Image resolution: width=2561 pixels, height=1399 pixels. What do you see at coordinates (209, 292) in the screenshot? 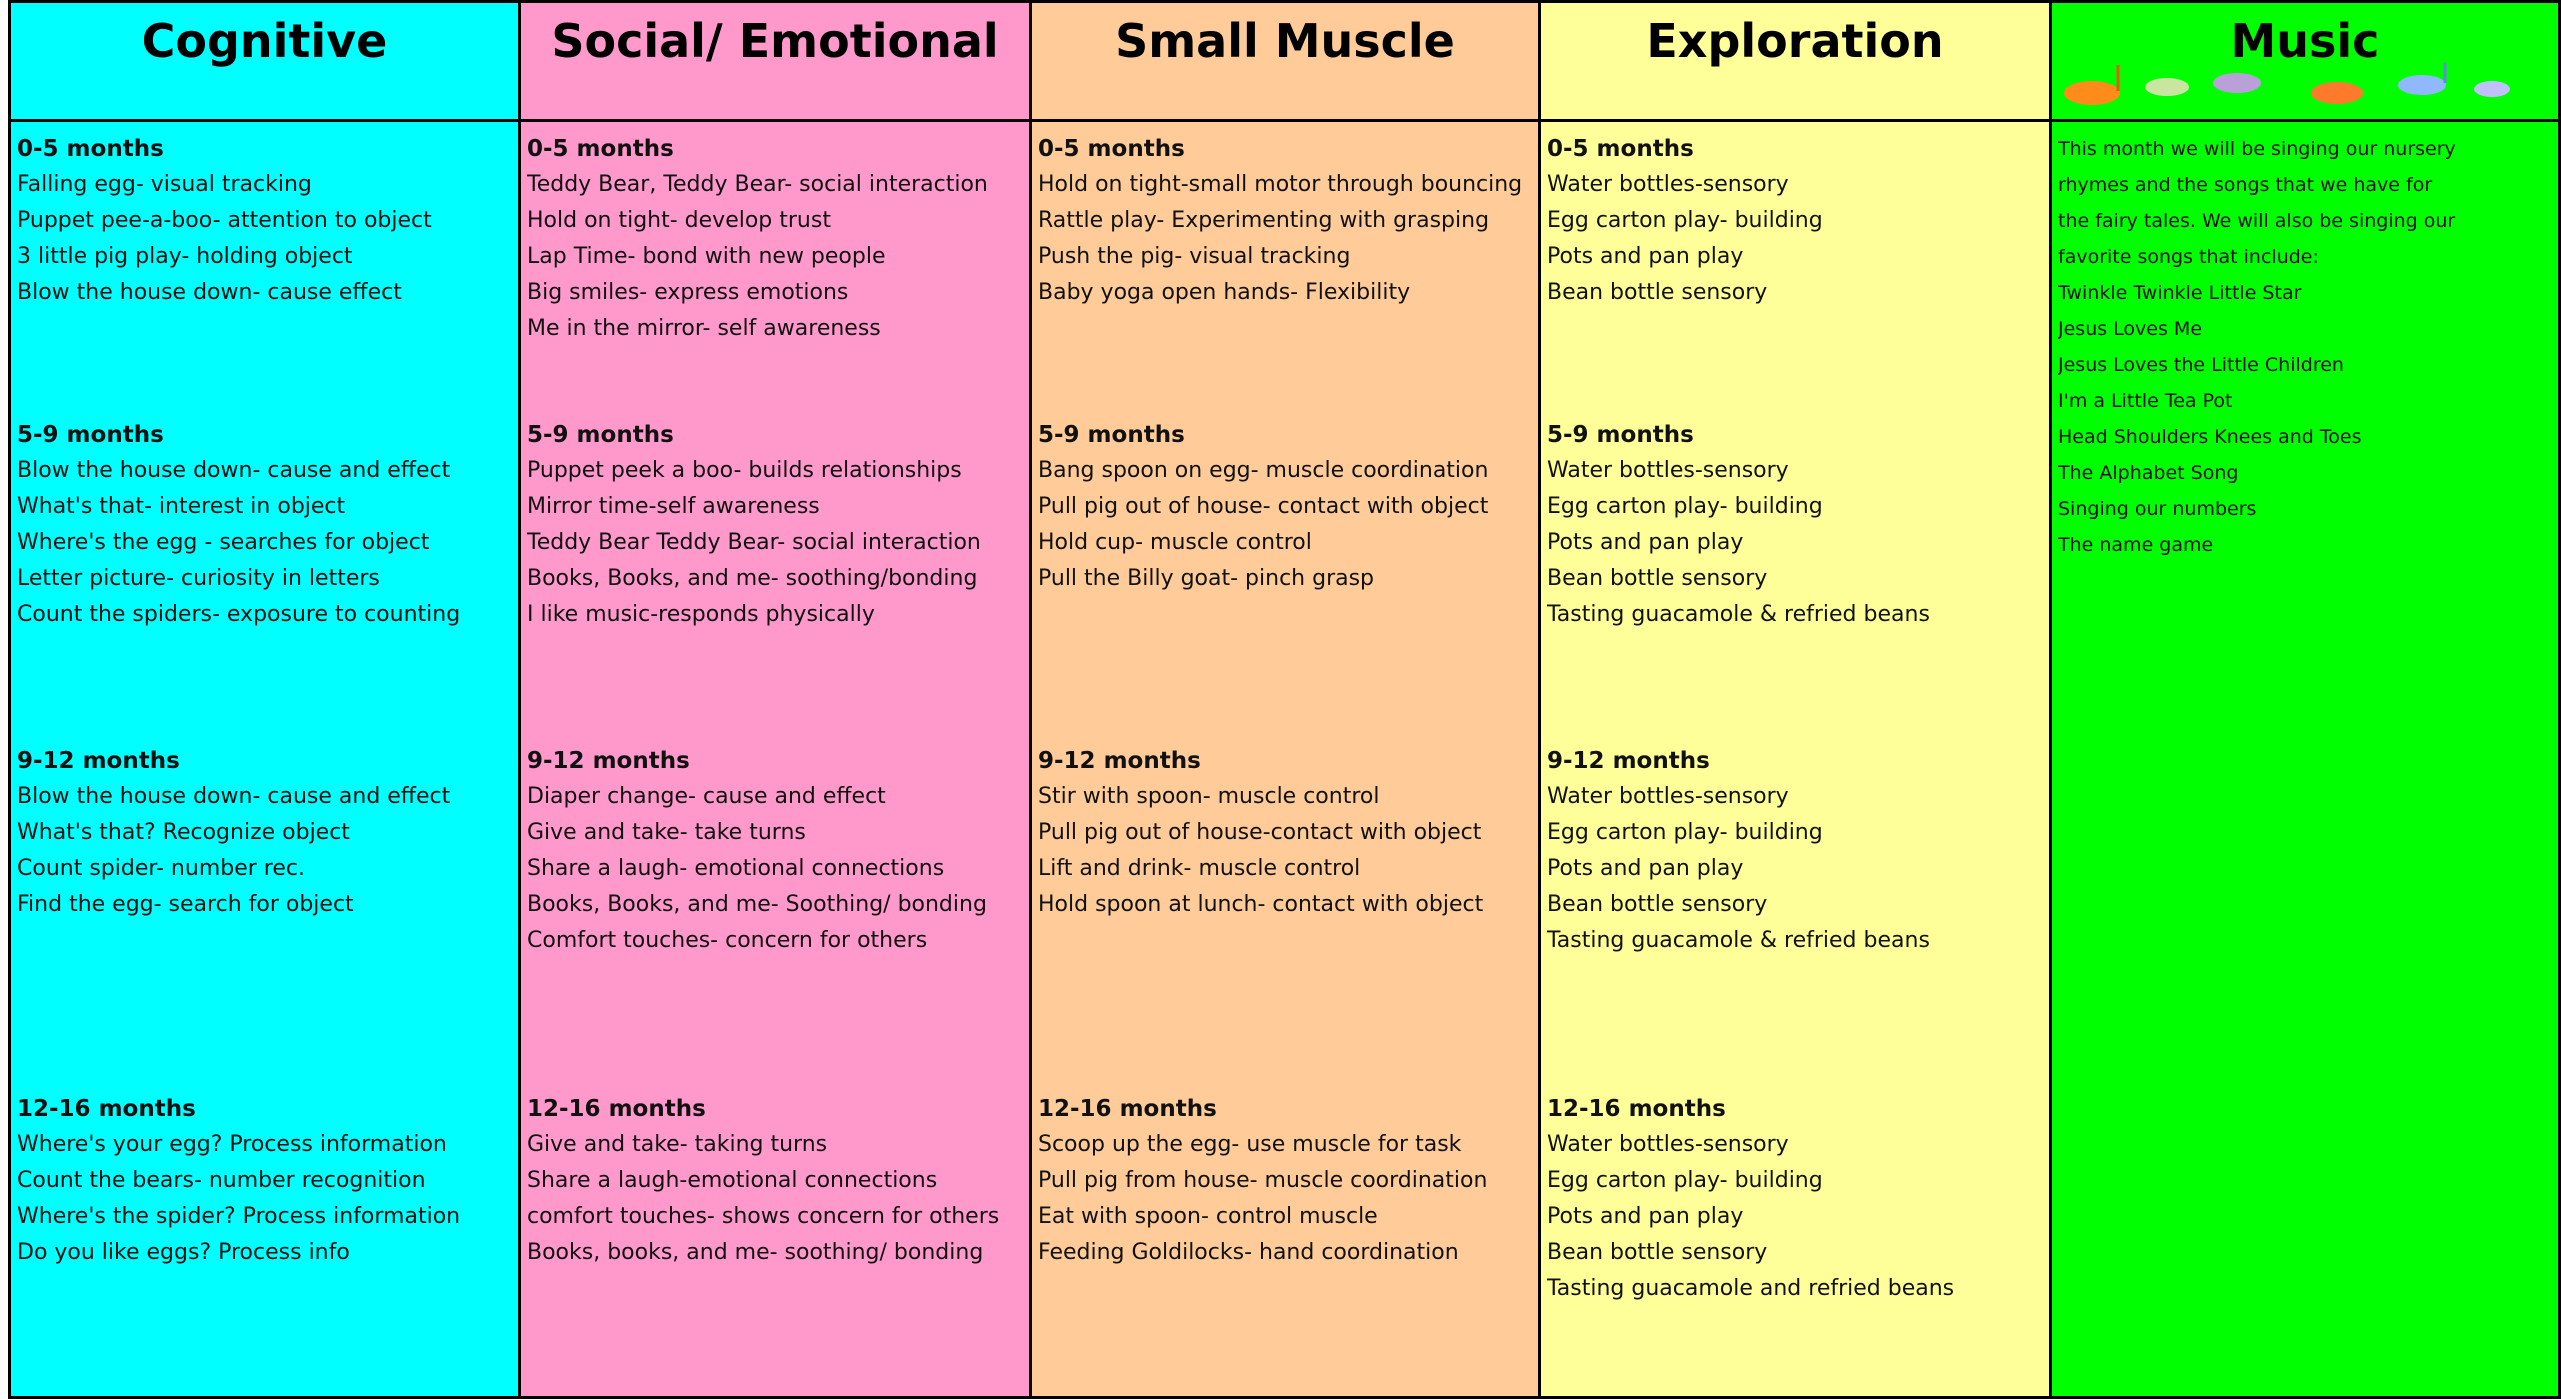
I see `activity: Blow the house down- cause effect` at bounding box center [209, 292].